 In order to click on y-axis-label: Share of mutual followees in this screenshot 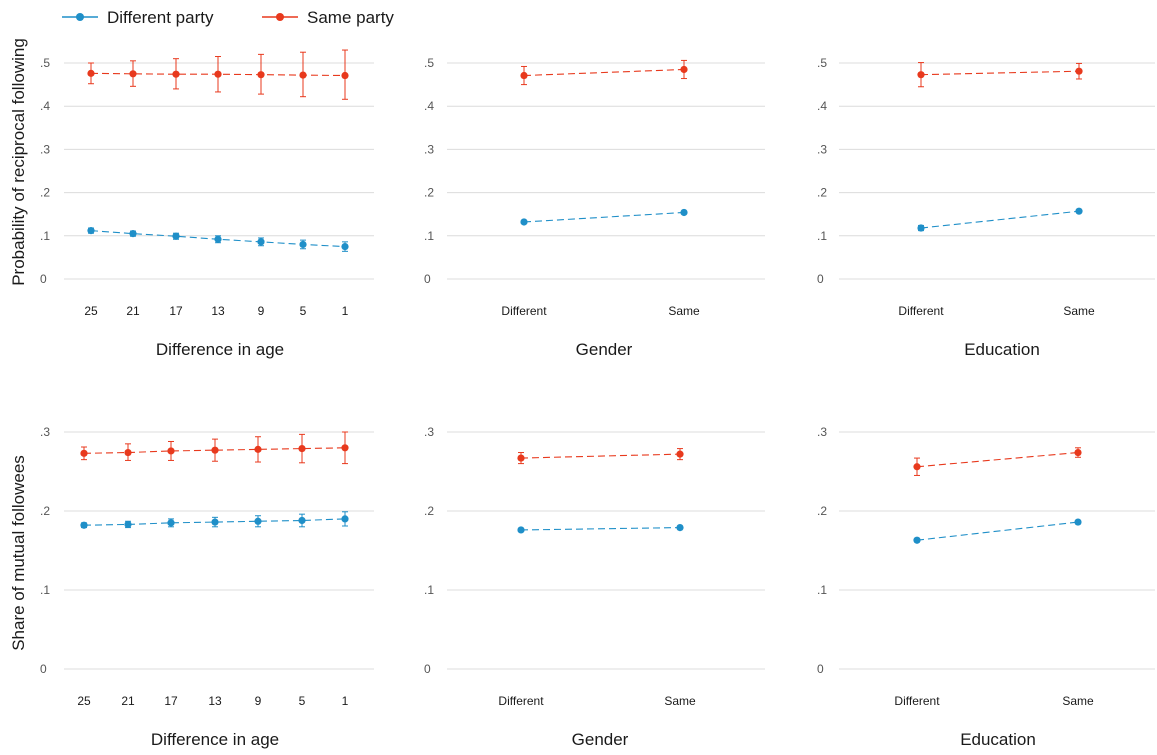, I will do `click(18, 553)`.